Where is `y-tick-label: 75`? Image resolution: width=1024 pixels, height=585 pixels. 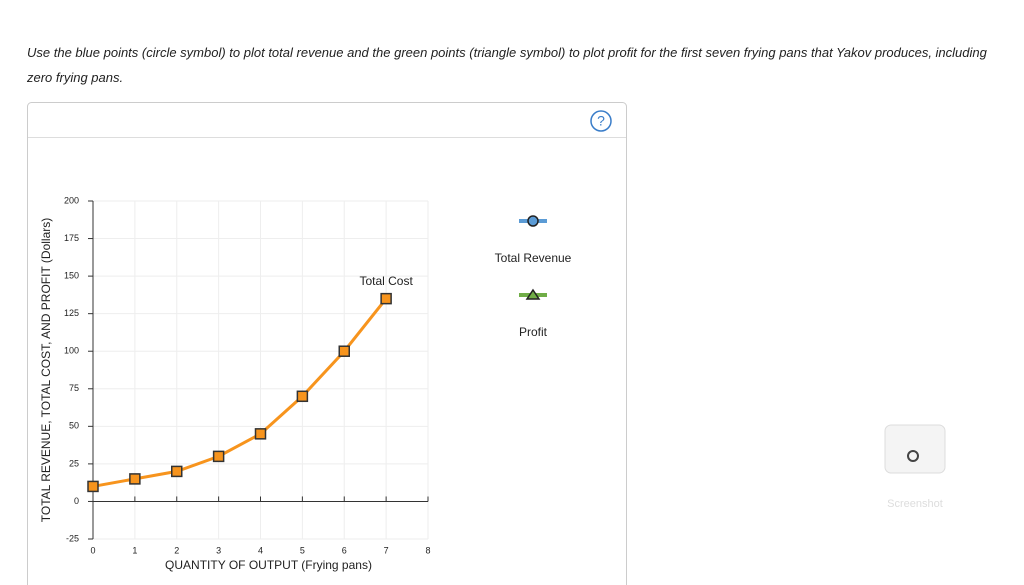 y-tick-label: 75 is located at coordinates (74, 388).